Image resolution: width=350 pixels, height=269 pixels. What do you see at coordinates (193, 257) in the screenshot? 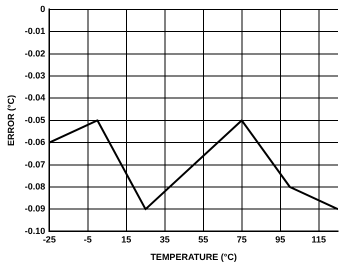
I see `x-axis-title: TEMPERATURE (°C)` at bounding box center [193, 257].